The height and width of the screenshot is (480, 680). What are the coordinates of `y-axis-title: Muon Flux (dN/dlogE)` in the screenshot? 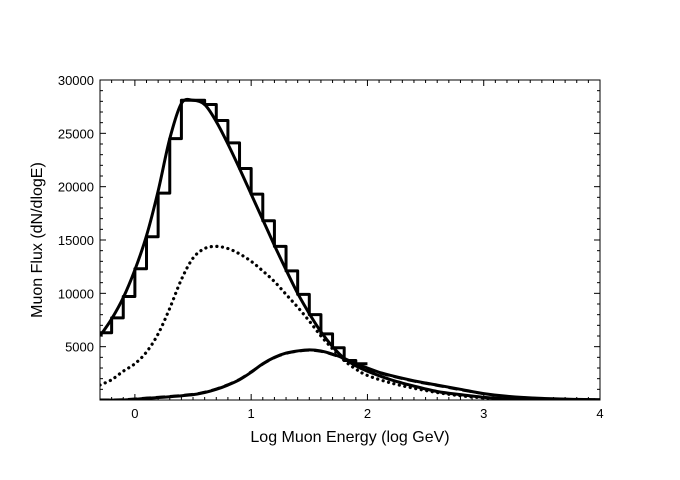 It's located at (37, 240).